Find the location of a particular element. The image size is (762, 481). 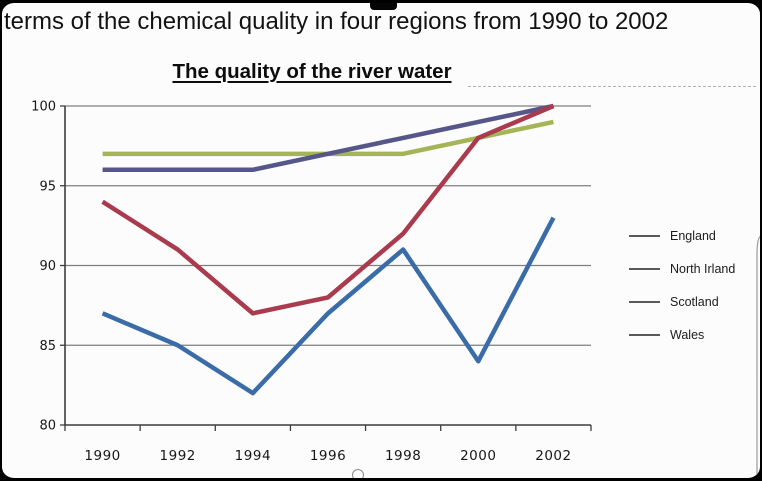

legend-label: England is located at coordinates (693, 236).